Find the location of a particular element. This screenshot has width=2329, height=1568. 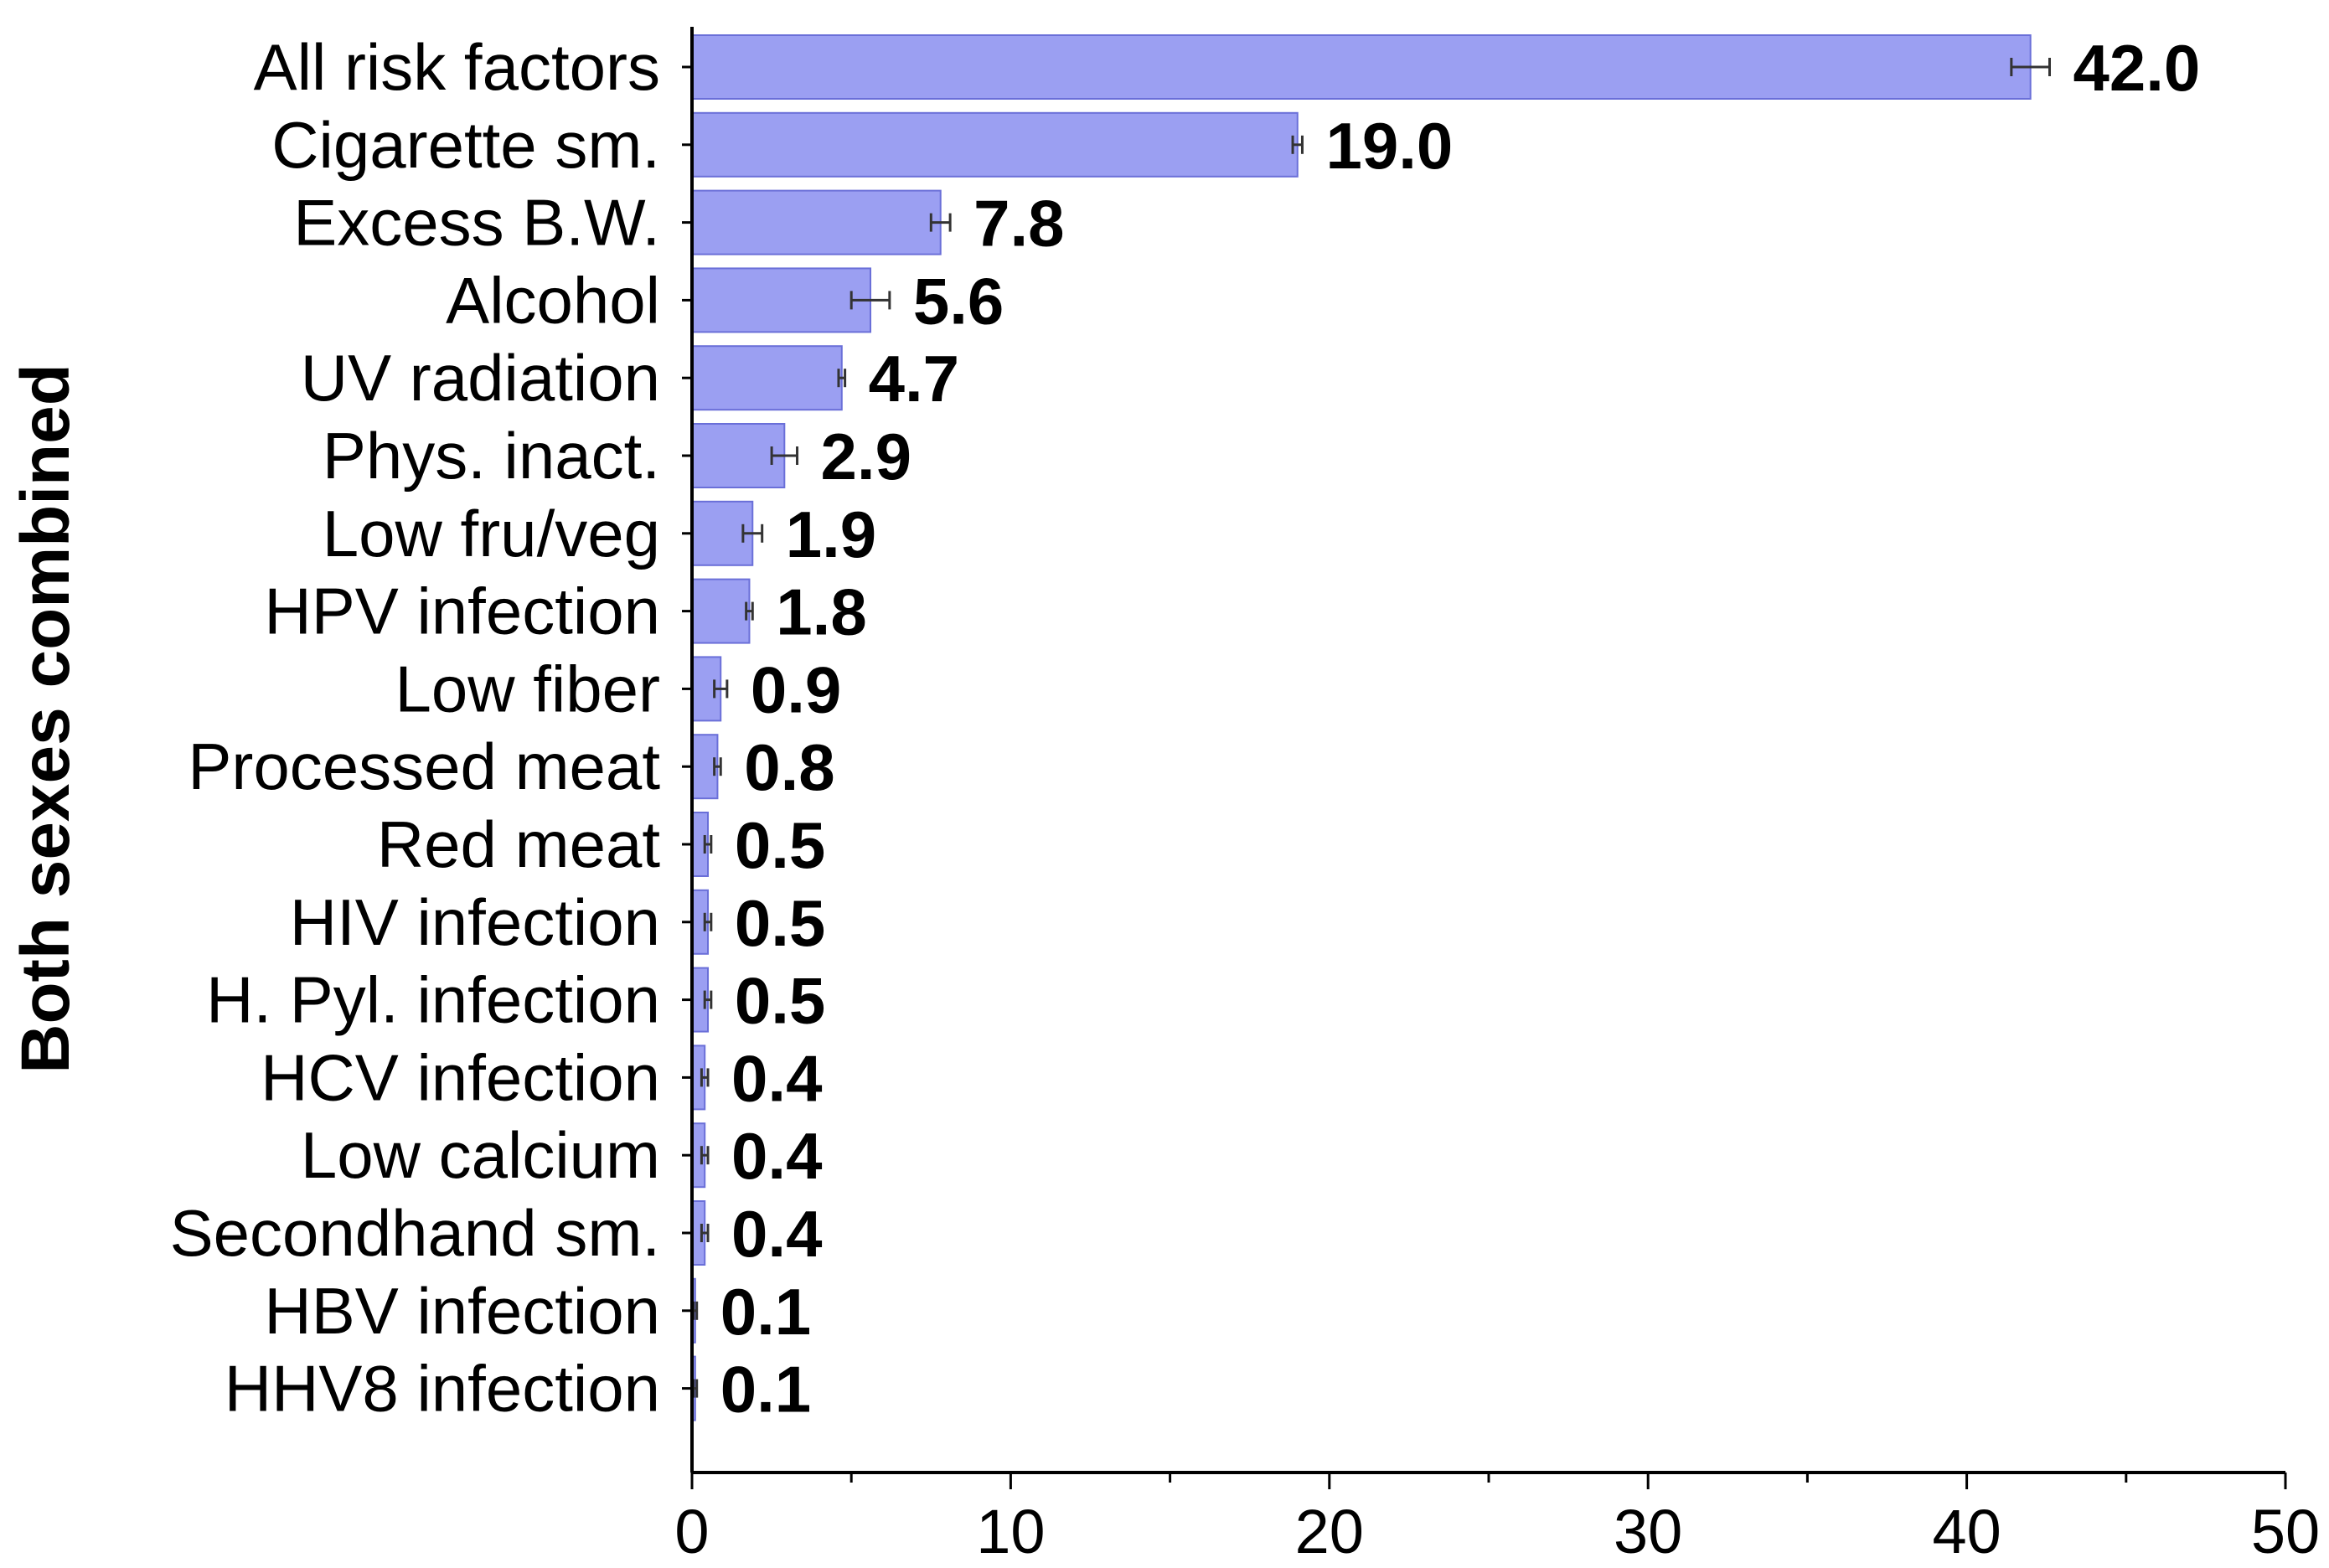

category-label: HHV8 infection is located at coordinates (443, 1389).